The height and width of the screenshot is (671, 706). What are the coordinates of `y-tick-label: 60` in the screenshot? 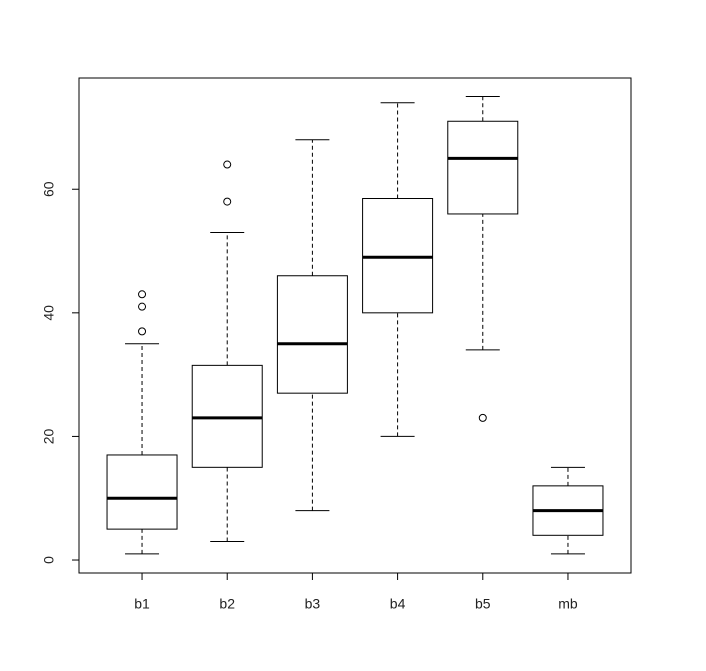 It's located at (49, 189).